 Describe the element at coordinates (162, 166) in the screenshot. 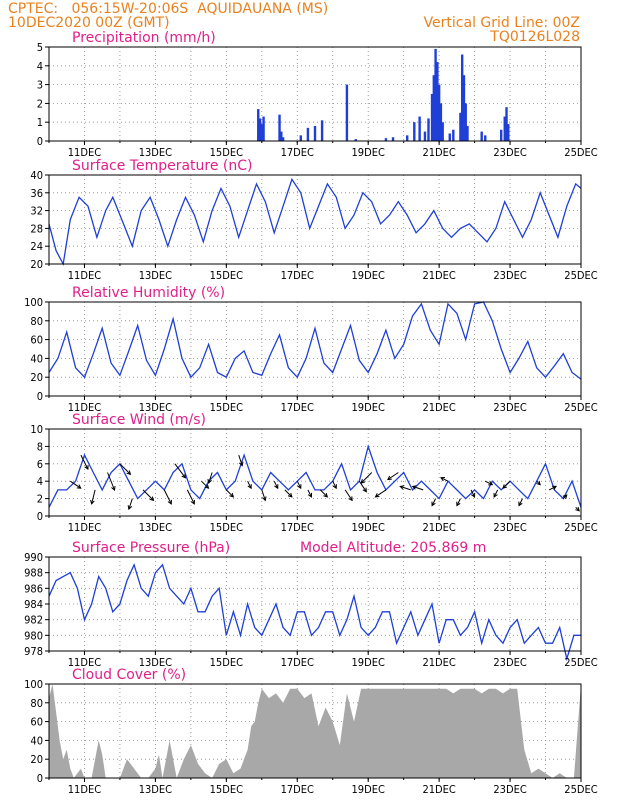

I see `panel-title: Surface Temperature (nC)` at that location.